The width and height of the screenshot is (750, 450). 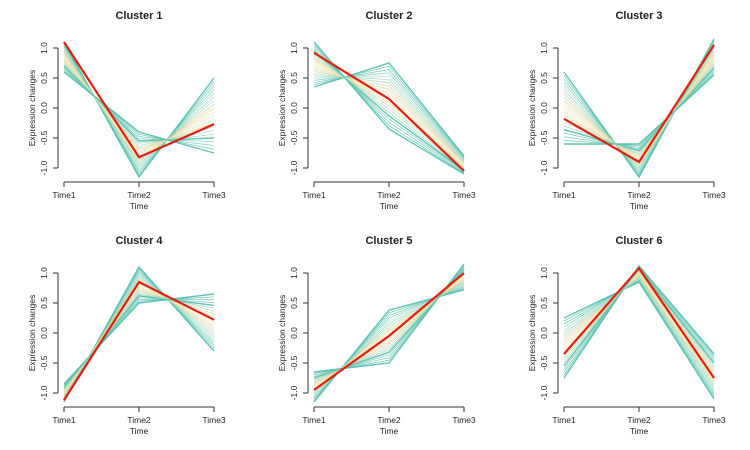 I want to click on panel-title: Cluster 1, so click(x=138, y=16).